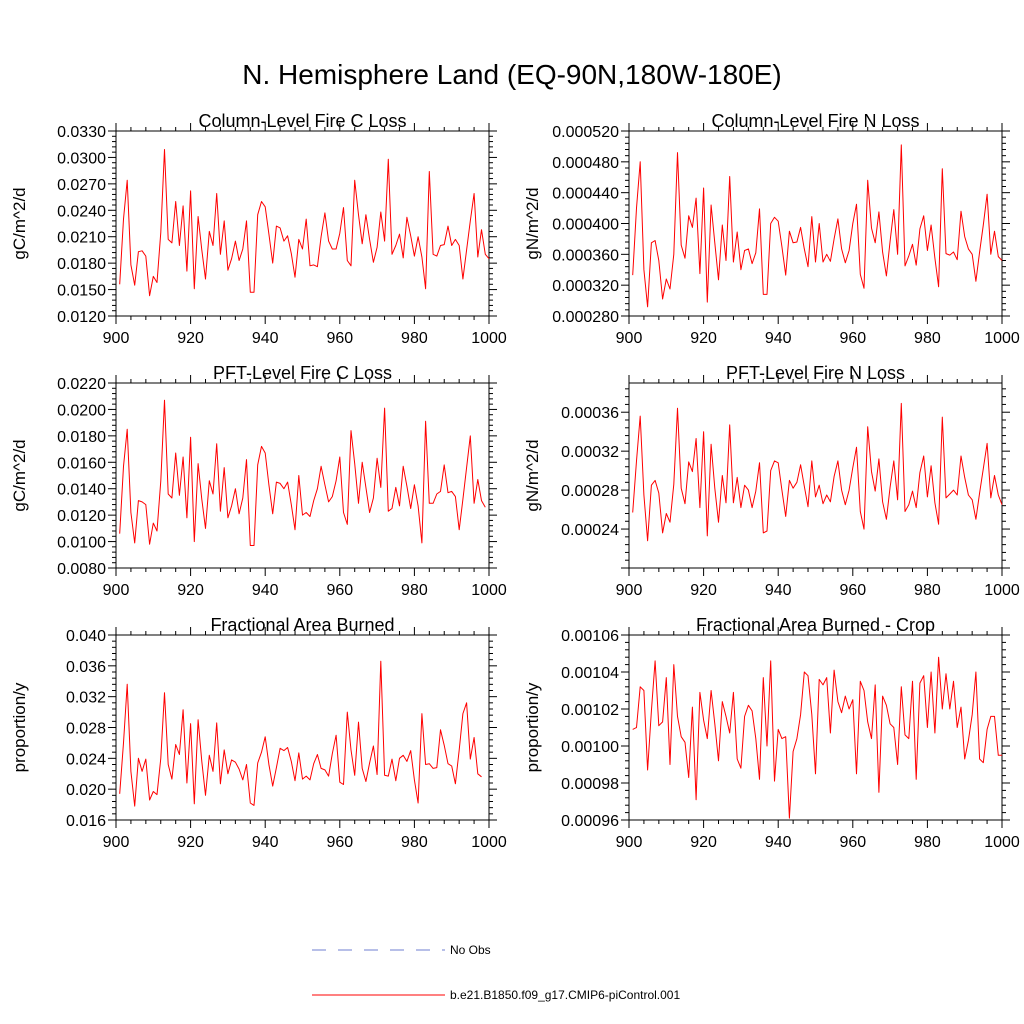  What do you see at coordinates (81, 291) in the screenshot?
I see `y-tick-label: 0.0150` at bounding box center [81, 291].